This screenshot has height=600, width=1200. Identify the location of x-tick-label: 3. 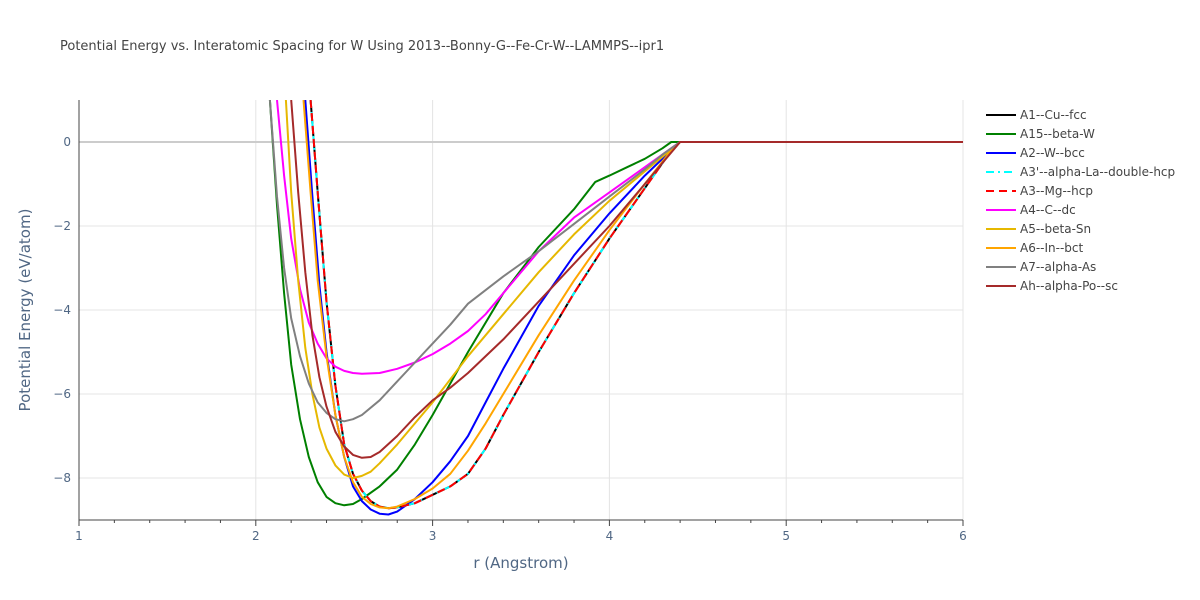
(433, 536).